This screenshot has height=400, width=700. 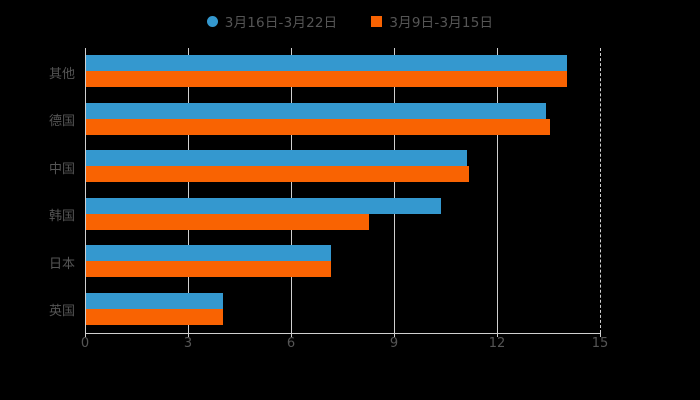 What do you see at coordinates (497, 343) in the screenshot?
I see `x-axis-tick-label: 12` at bounding box center [497, 343].